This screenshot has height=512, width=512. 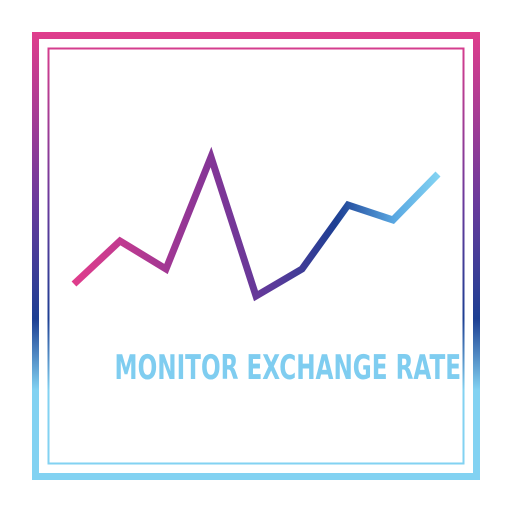 I want to click on logo-caption: MONITOR EXCHANGE RATE, so click(x=288, y=368).